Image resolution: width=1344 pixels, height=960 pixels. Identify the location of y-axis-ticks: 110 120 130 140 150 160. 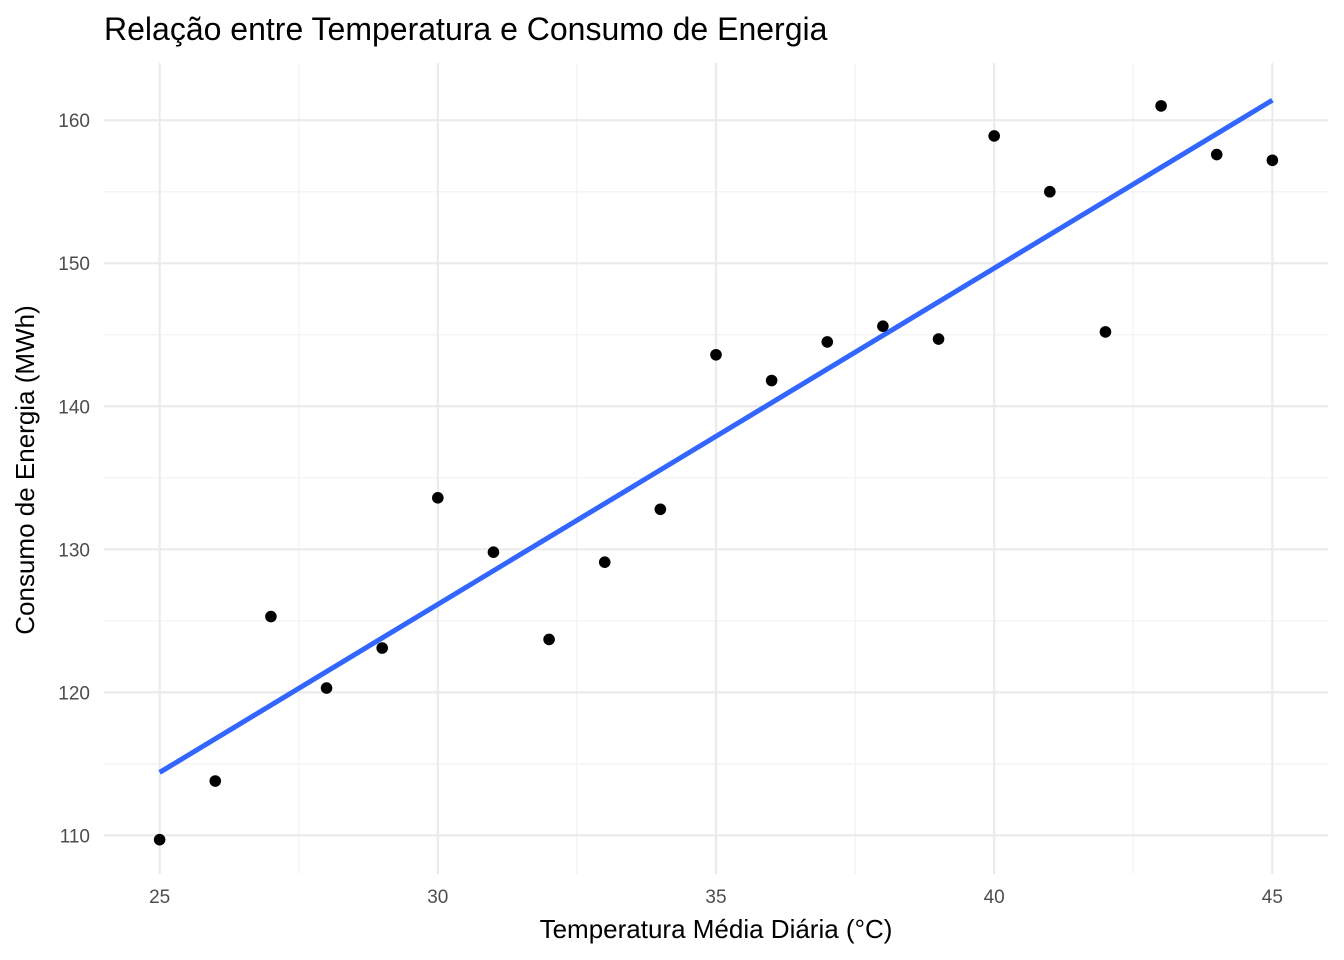
(74, 479).